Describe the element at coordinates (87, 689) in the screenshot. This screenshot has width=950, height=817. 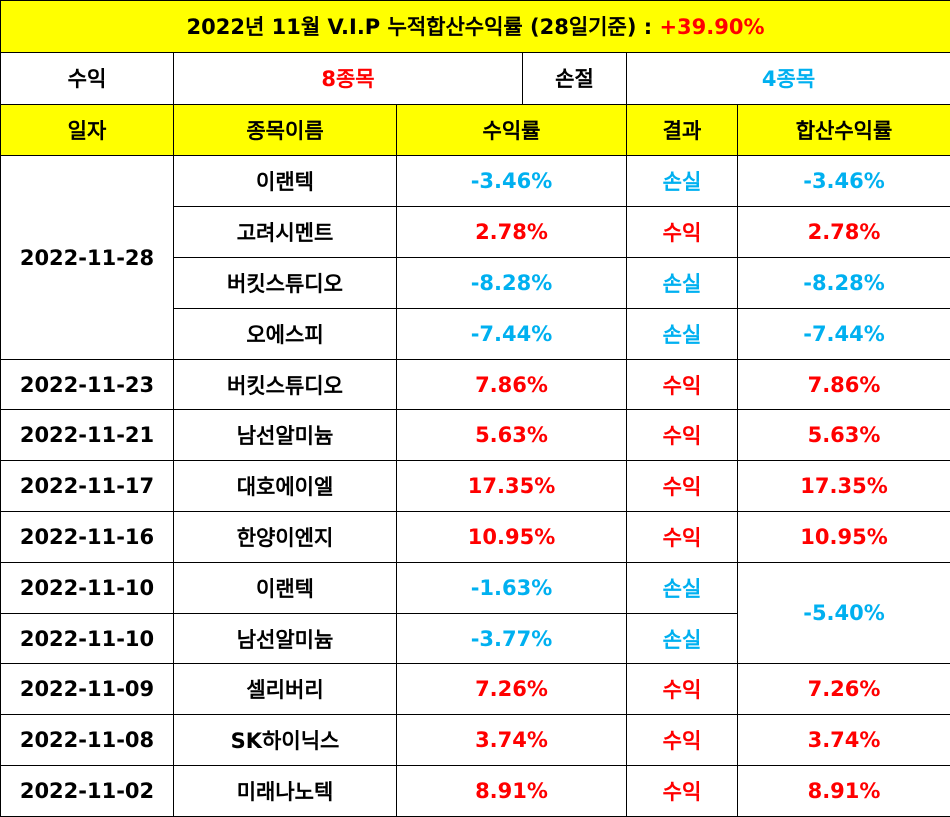
I see `date-cell: 2022-11-09` at that location.